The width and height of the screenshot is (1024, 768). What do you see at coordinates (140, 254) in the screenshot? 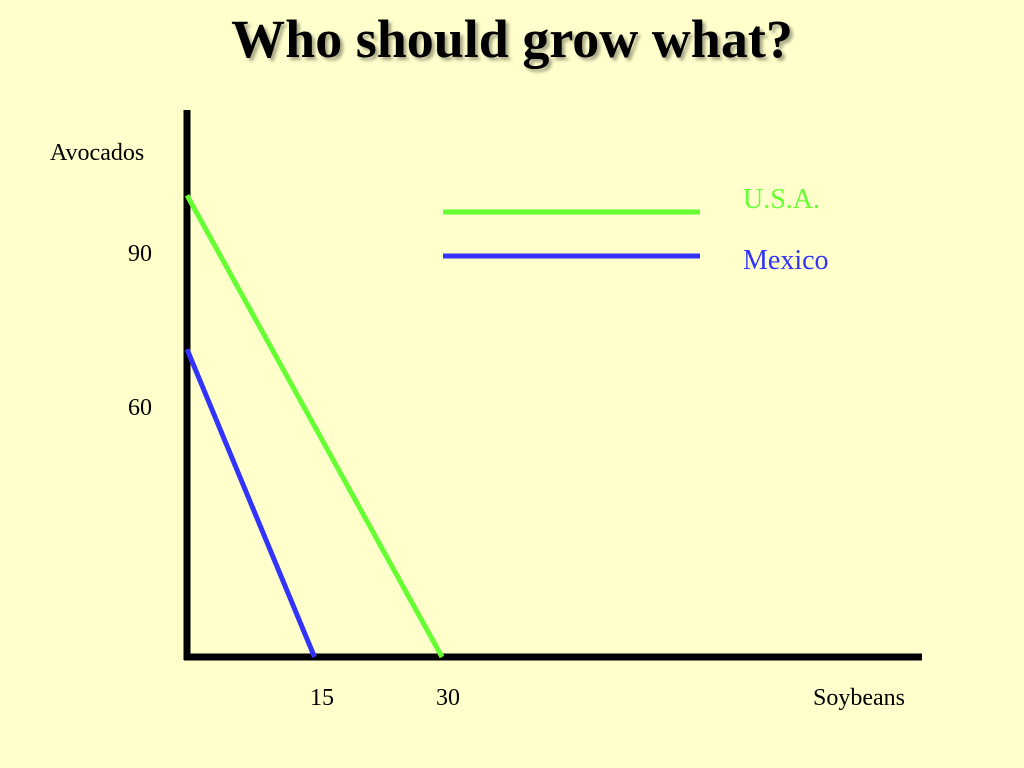
I see `y-tick-label-90: 90` at bounding box center [140, 254].